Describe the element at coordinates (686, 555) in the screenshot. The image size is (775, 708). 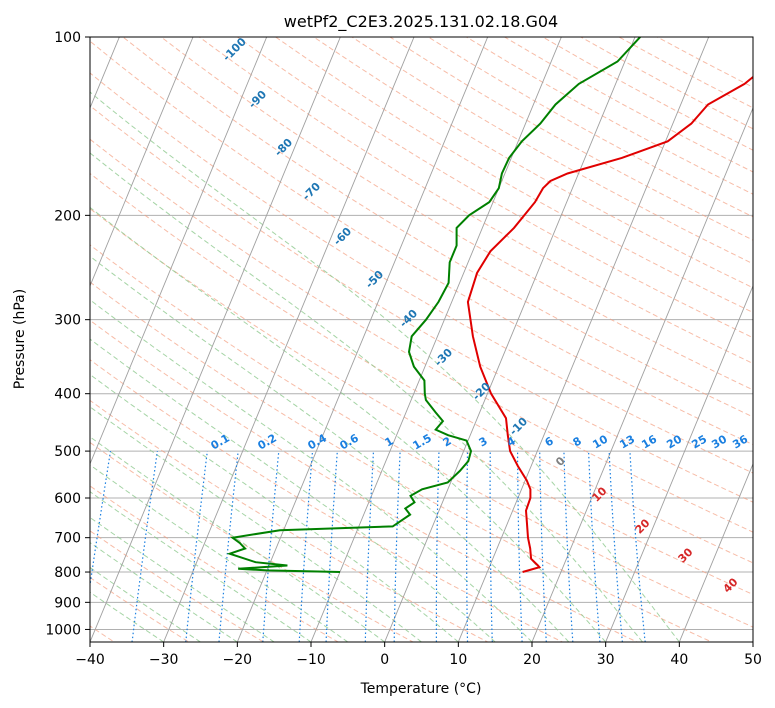
I see `dry-adiabat-label: 30` at that location.